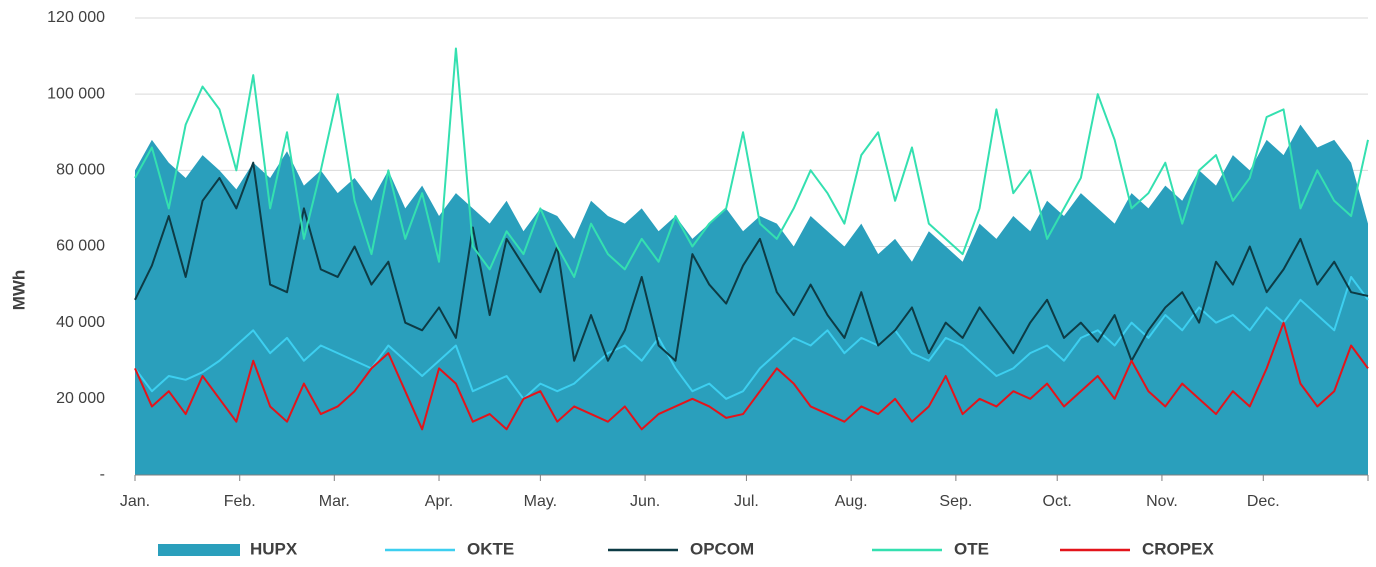 The image size is (1376, 567). What do you see at coordinates (439, 501) in the screenshot?
I see `x-tick-label: Apr.` at bounding box center [439, 501].